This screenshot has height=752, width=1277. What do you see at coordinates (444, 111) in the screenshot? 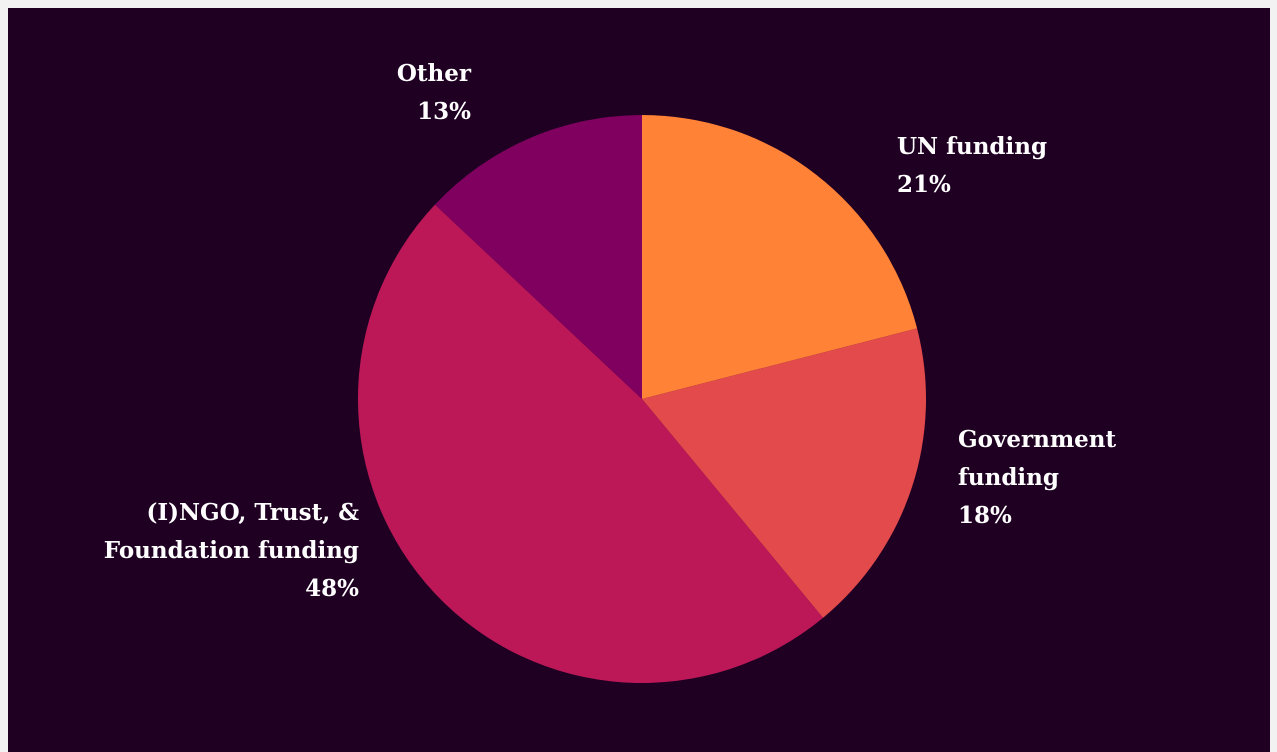
I see `slice-pct-other: 13%` at bounding box center [444, 111].